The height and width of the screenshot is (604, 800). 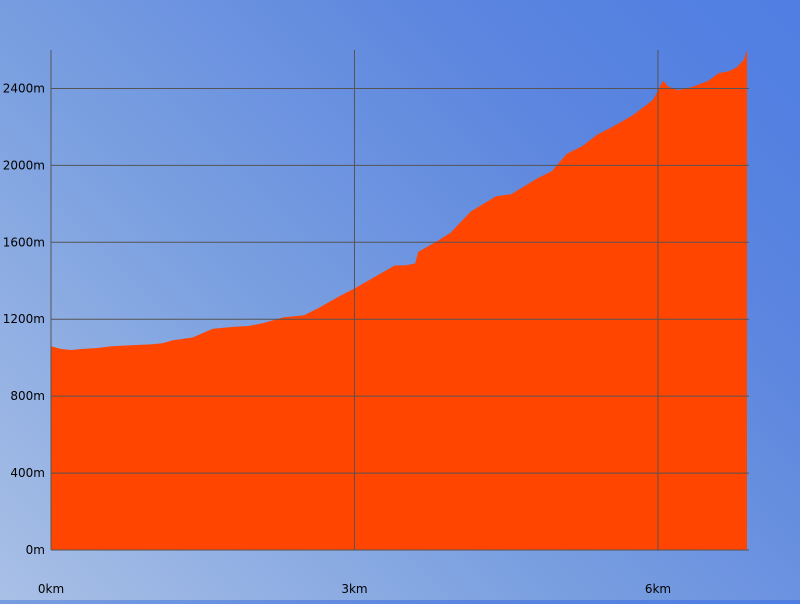 What do you see at coordinates (24, 165) in the screenshot?
I see `y-tick-label: 2000m` at bounding box center [24, 165].